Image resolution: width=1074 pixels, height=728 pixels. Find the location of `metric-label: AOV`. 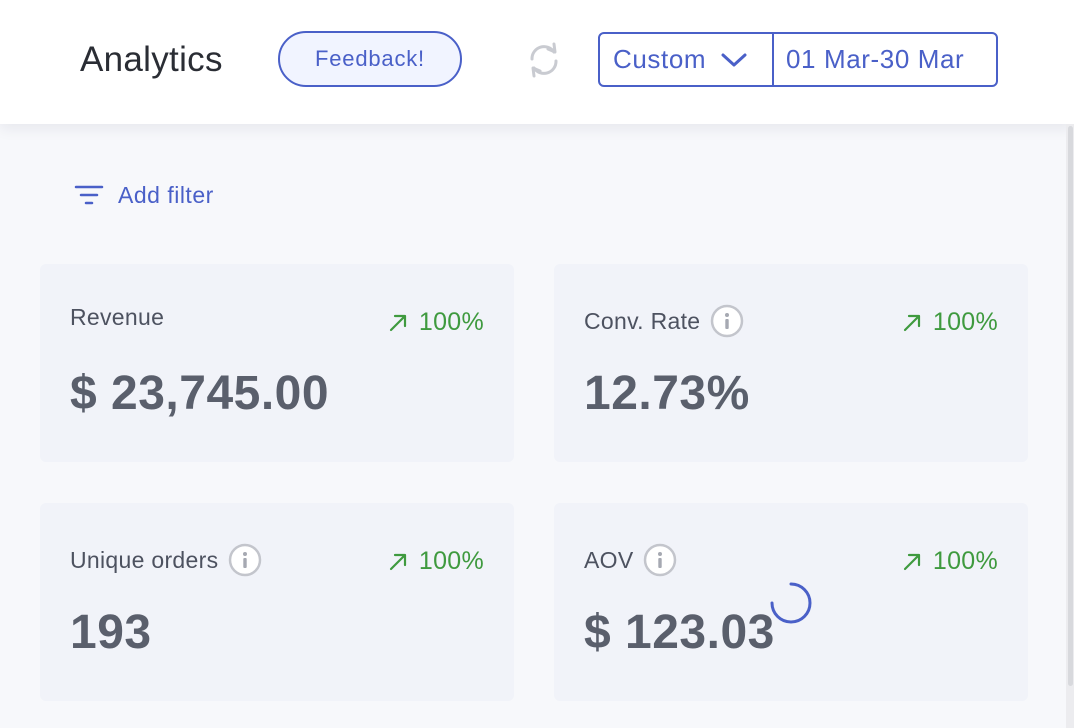

metric-label: AOV is located at coordinates (609, 559).